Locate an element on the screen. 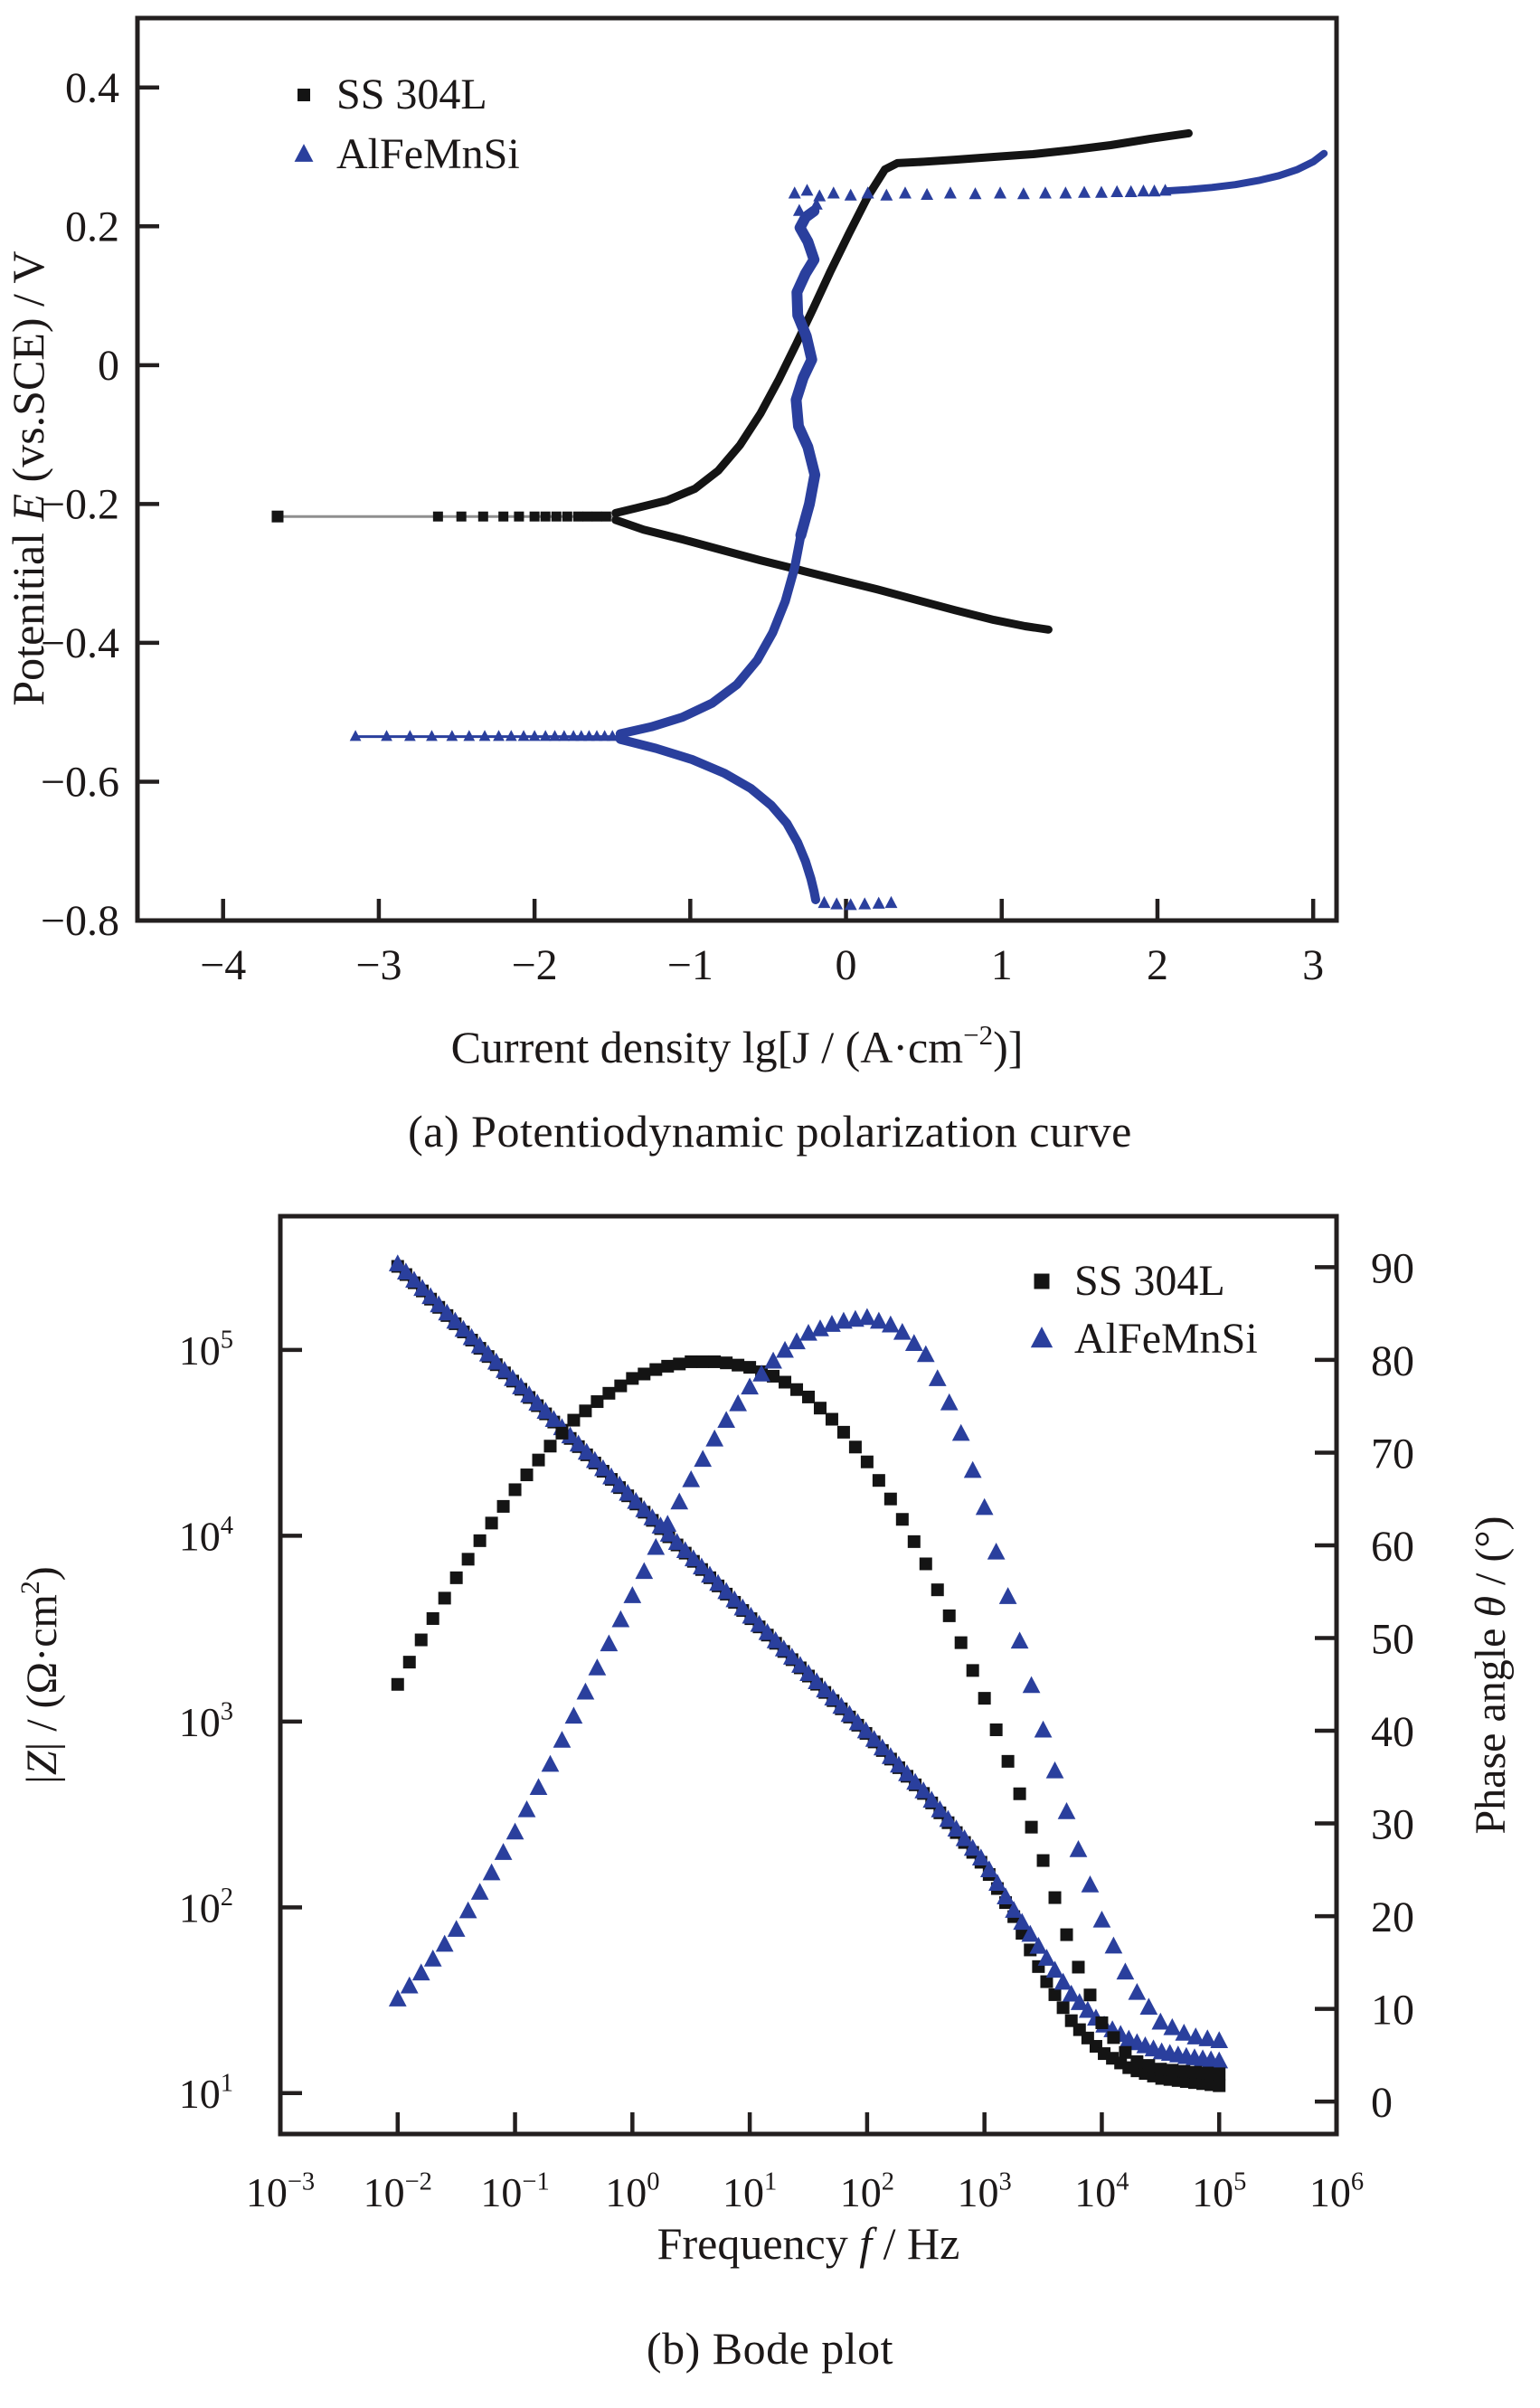 The width and height of the screenshot is (1540, 2408). chart-a-series-ss-304l is located at coordinates (732, 381).